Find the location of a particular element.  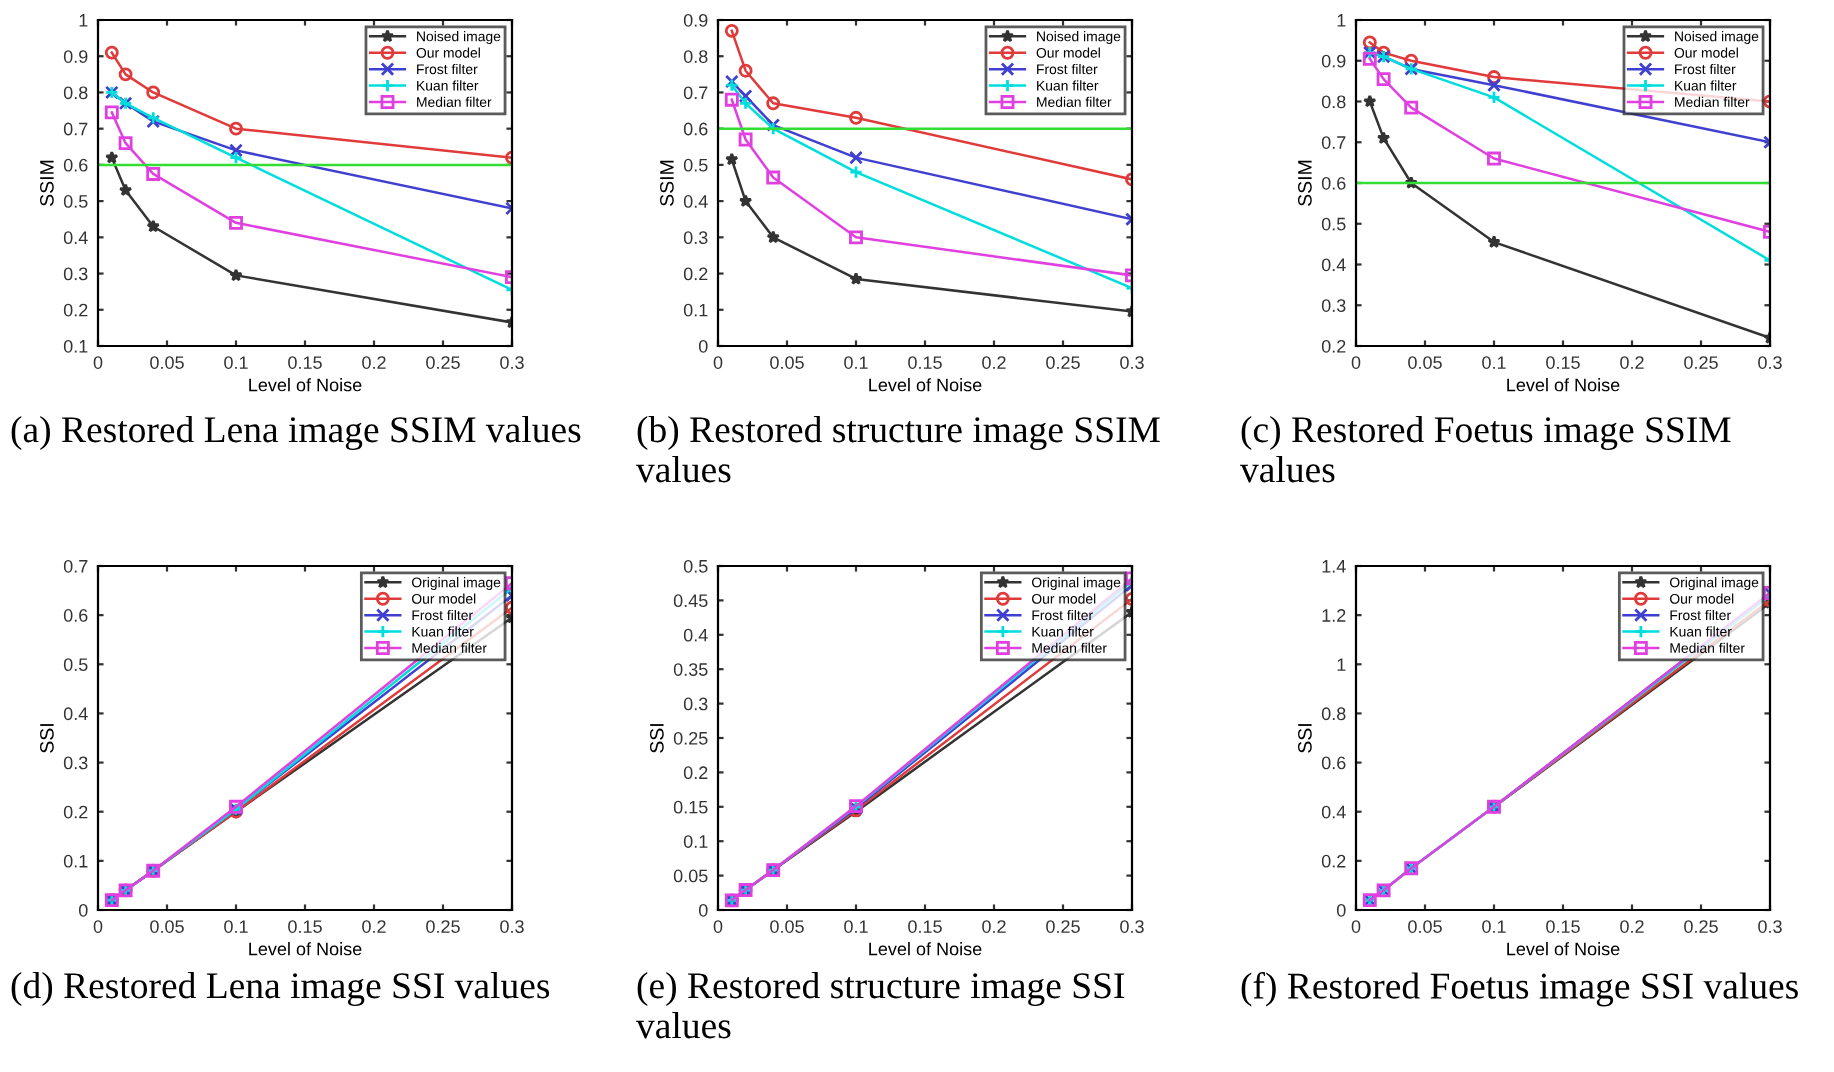

y-tick-label: 0.9 is located at coordinates (75, 56).